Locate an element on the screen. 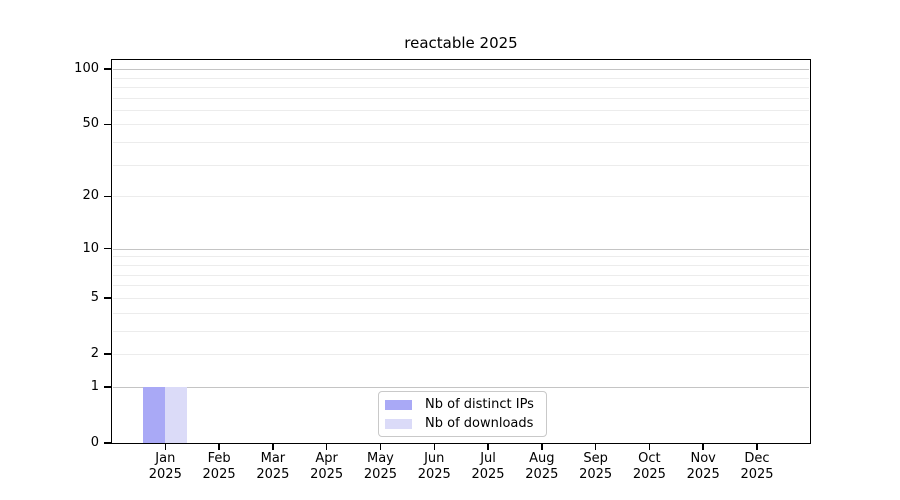 This screenshot has width=900, height=500. y-axis-tick-label: 10 is located at coordinates (90, 248).